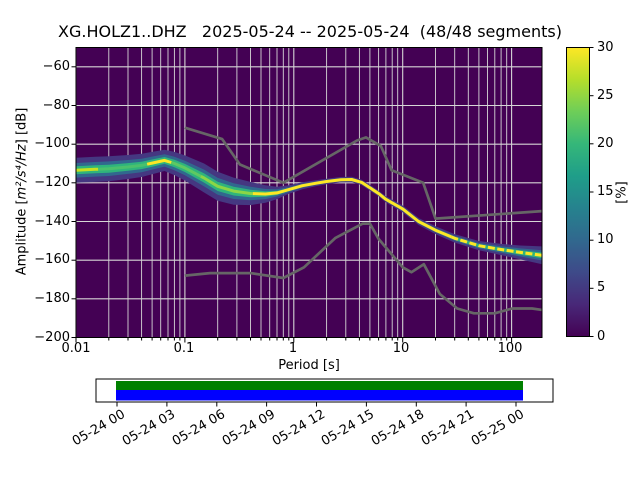  Describe the element at coordinates (76, 348) in the screenshot. I see `x-tick-label: 0.01` at that location.